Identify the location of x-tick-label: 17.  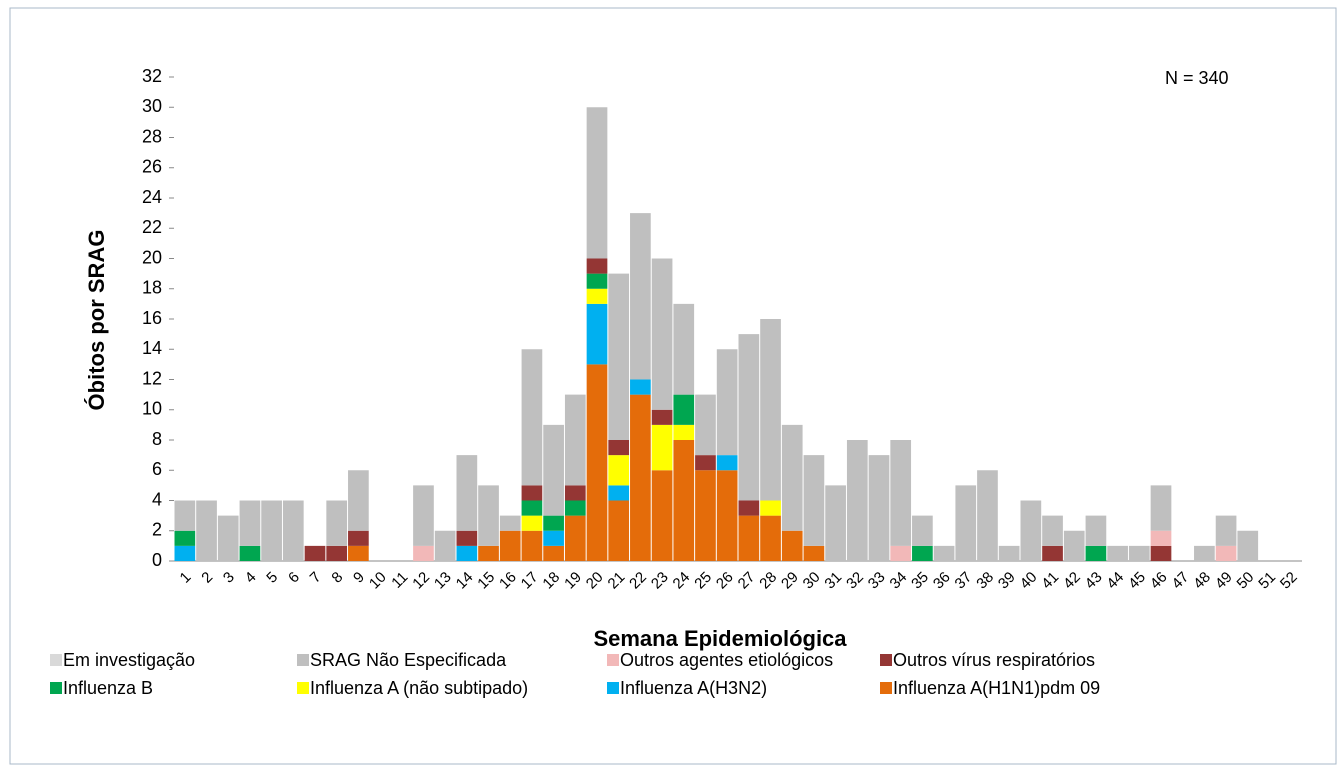
(530, 581).